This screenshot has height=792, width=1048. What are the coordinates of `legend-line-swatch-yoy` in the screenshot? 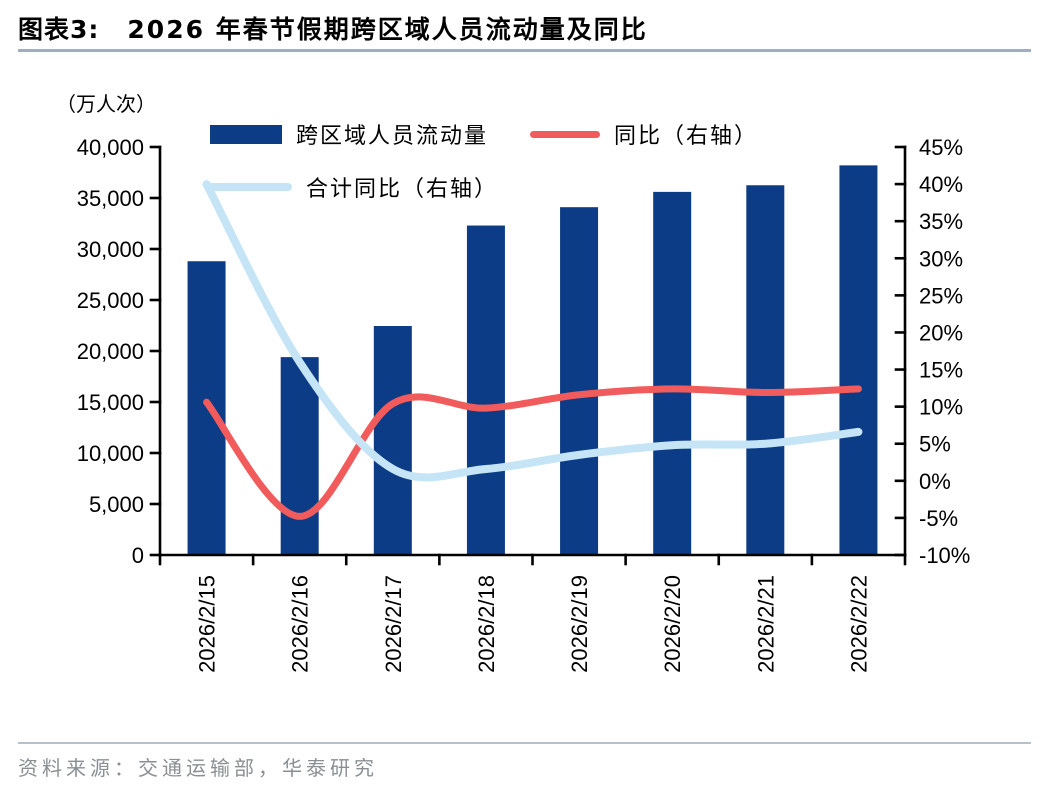 It's located at (565, 134).